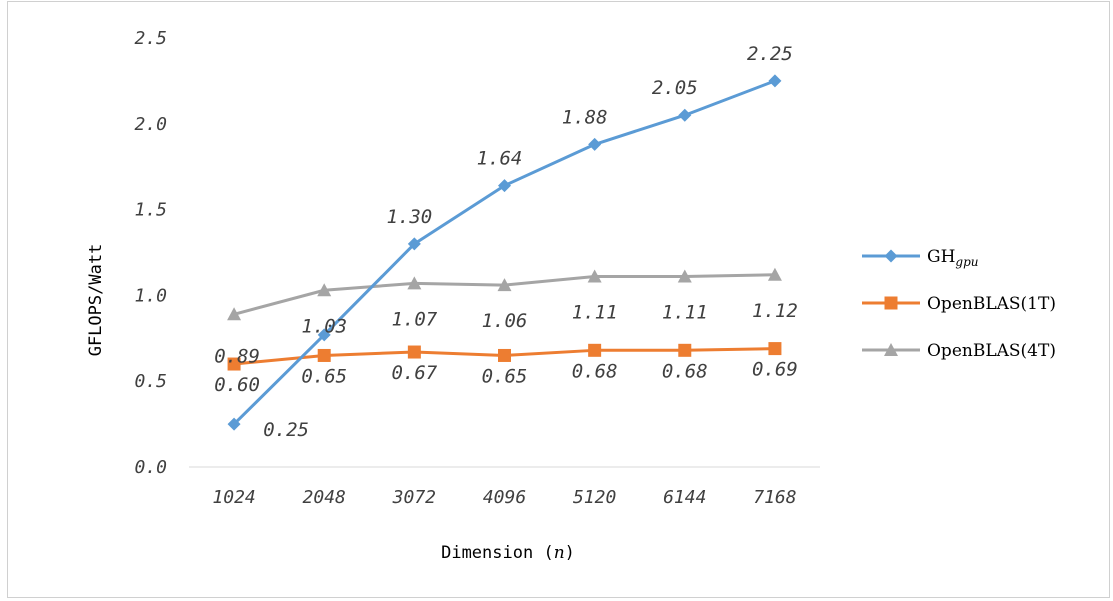  Describe the element at coordinates (409, 217) in the screenshot. I see `data-label: 1.30` at that location.